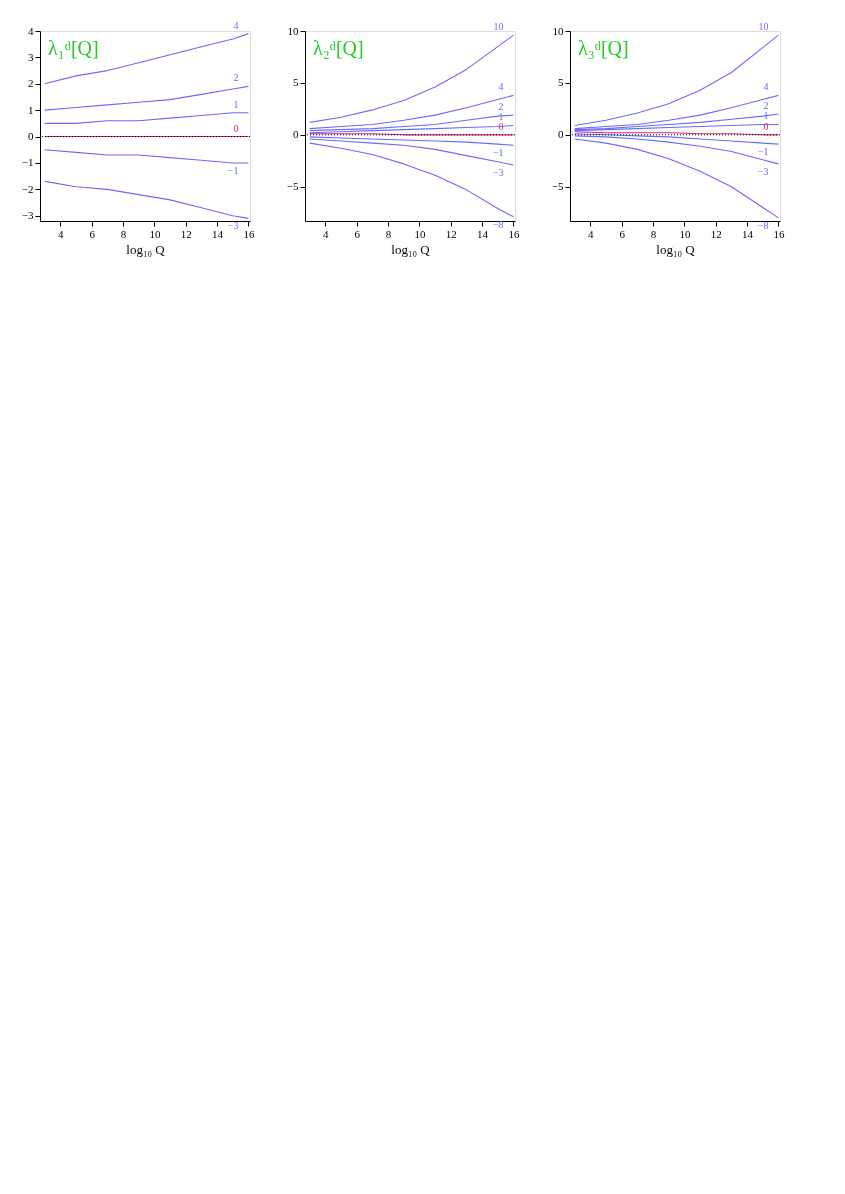 Image resolution: width=845 pixels, height=1194 pixels. I want to click on y-tick-label: 2, so click(31, 83).